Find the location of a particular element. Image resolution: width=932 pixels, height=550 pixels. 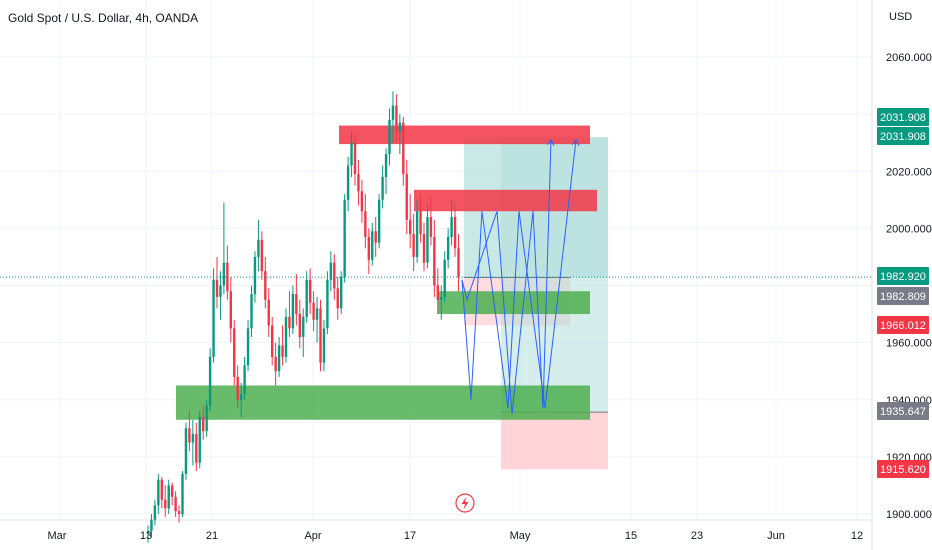

time-tick-label: Apr is located at coordinates (312, 536).